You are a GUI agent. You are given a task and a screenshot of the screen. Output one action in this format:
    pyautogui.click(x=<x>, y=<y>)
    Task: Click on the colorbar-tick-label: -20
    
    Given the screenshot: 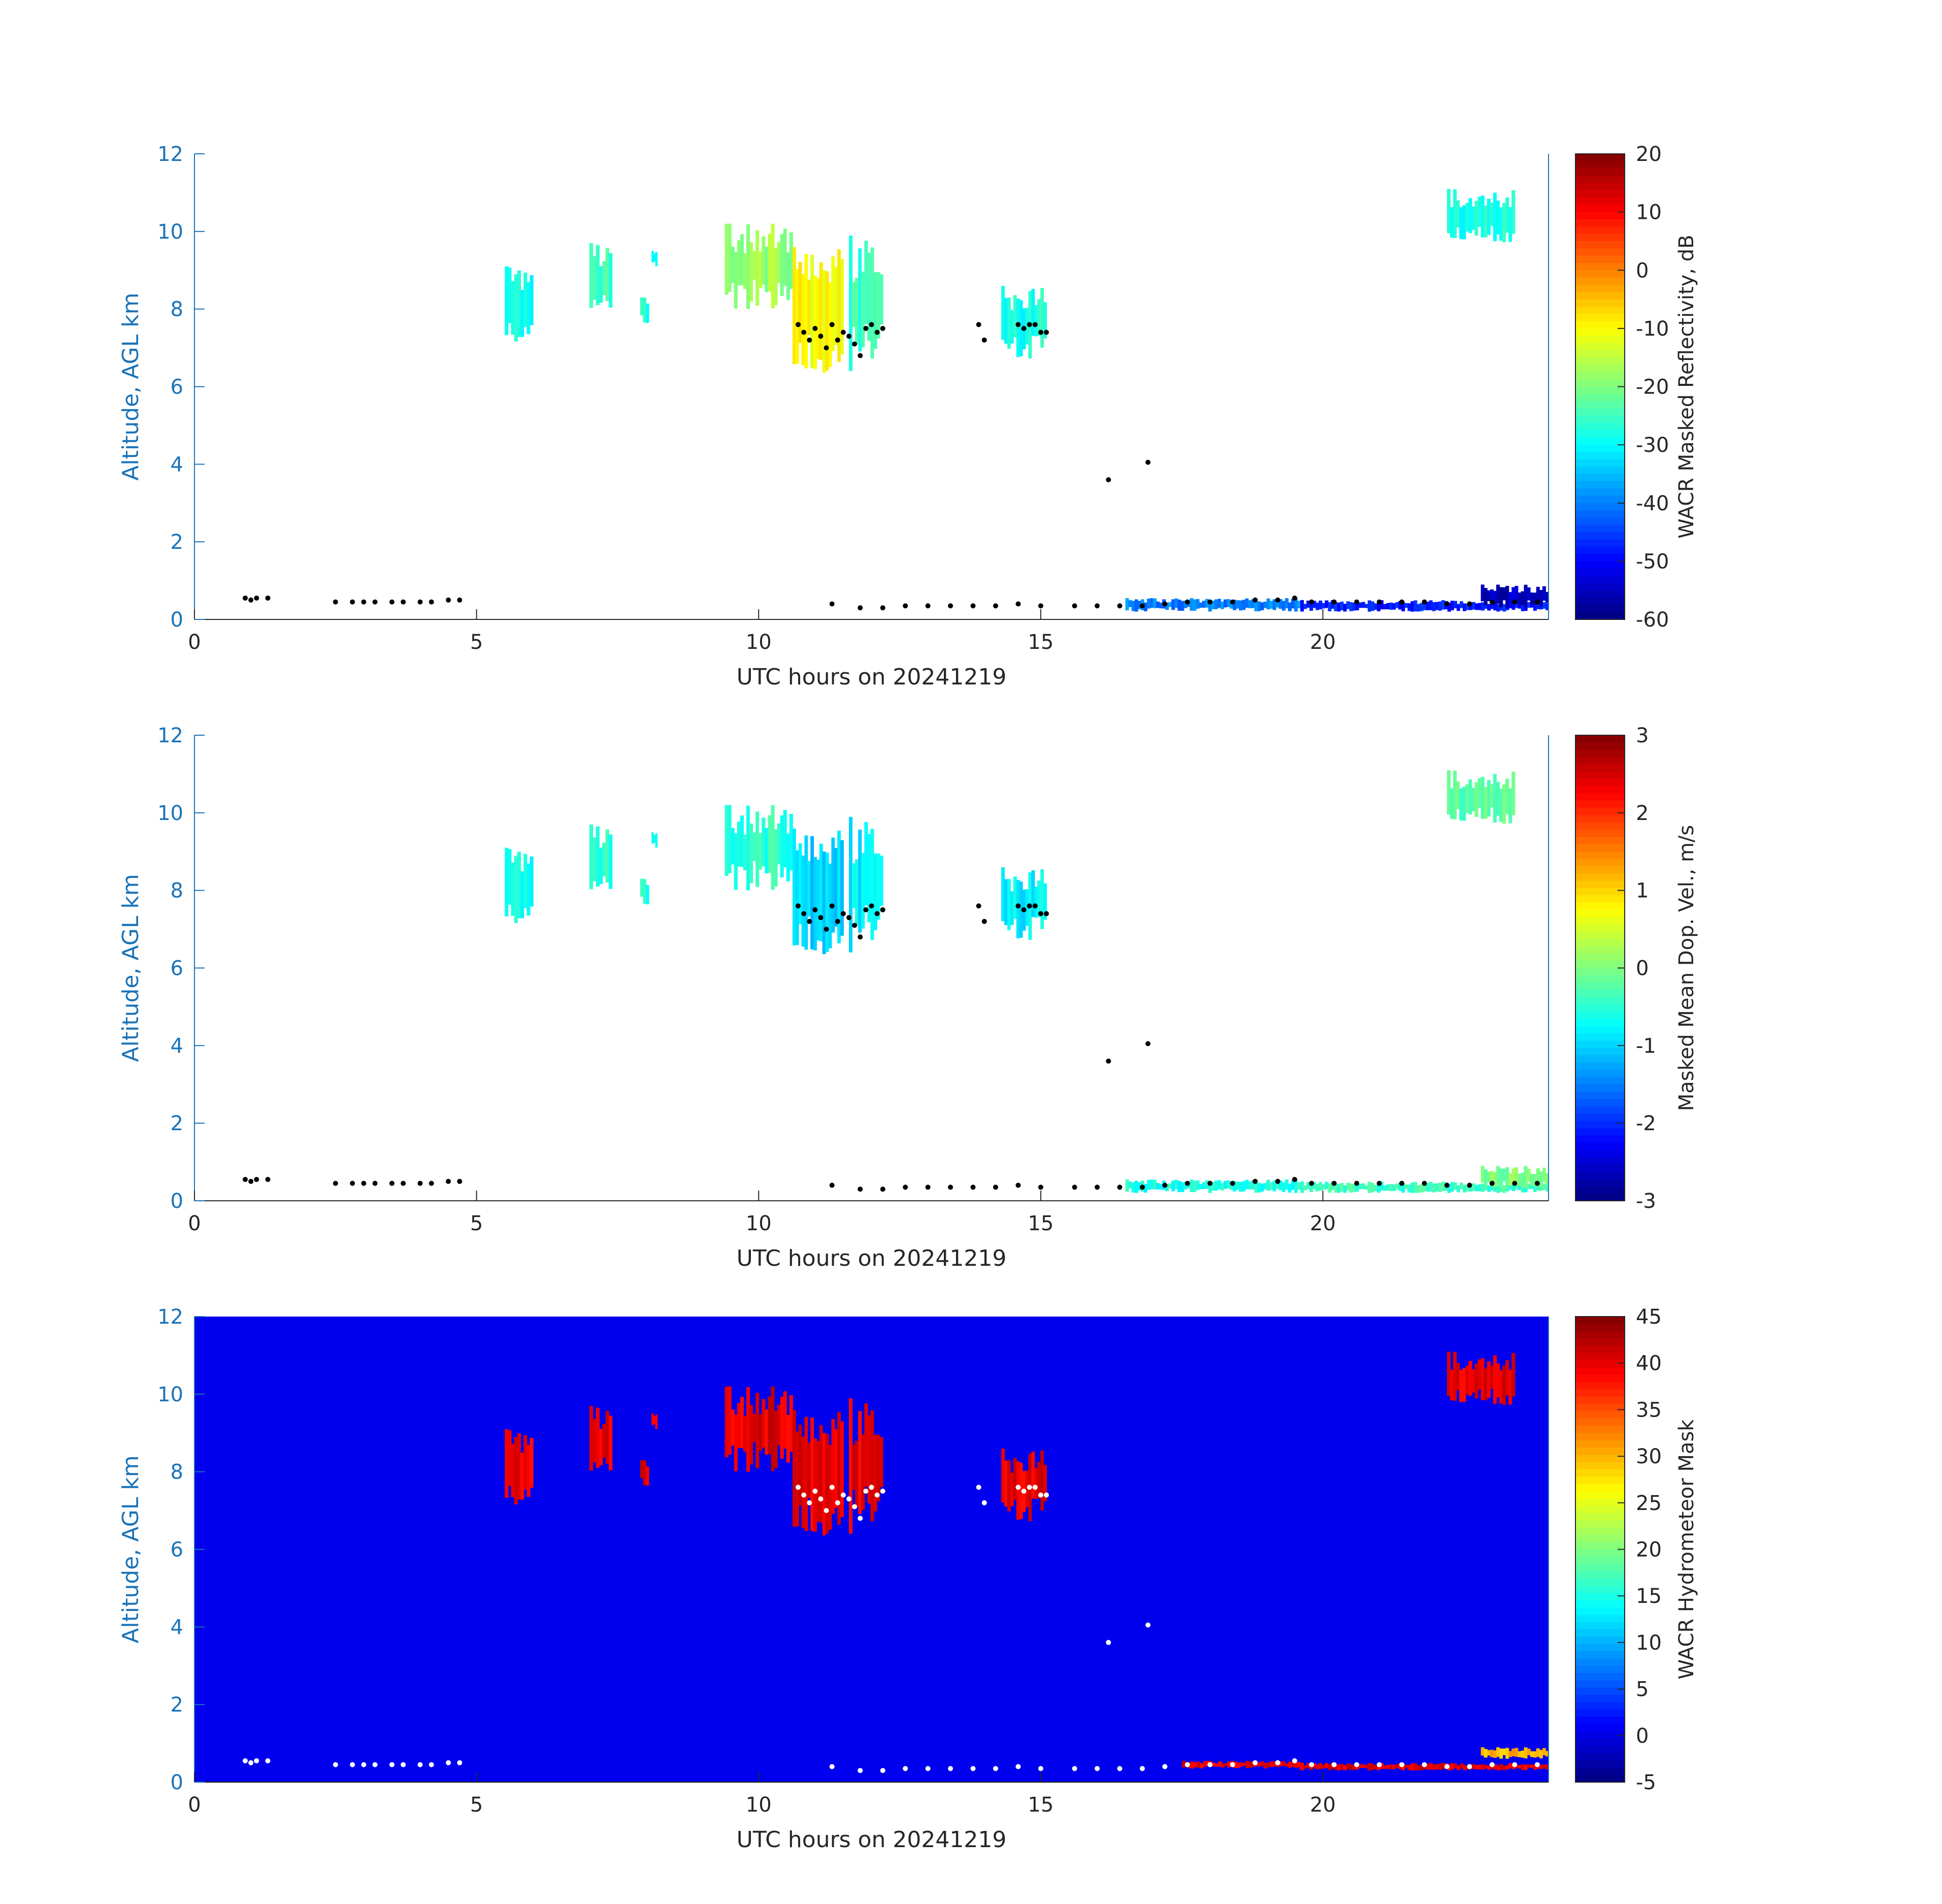 What is the action you would take?
    pyautogui.click(x=1652, y=388)
    